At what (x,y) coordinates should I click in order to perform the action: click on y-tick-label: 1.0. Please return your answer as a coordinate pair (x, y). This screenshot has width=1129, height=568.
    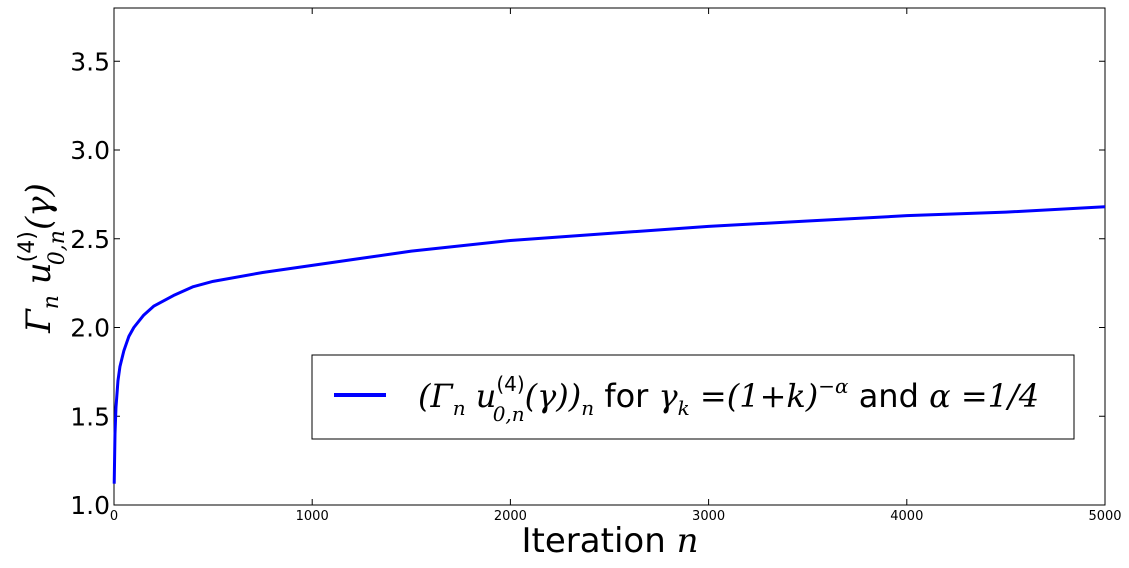
    Looking at the image, I should click on (90, 505).